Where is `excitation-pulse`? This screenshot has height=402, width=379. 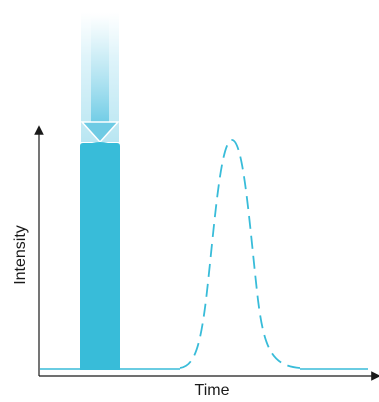
excitation-pulse is located at coordinates (100, 256).